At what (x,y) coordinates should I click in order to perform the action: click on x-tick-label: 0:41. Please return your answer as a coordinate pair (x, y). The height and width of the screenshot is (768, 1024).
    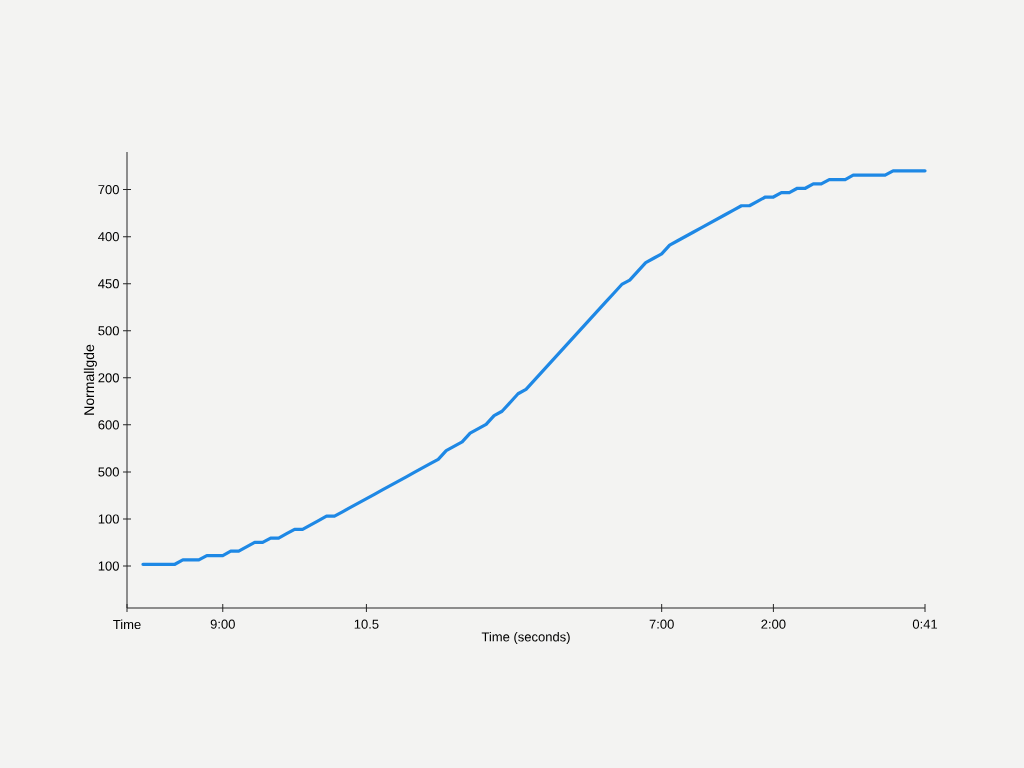
    Looking at the image, I should click on (925, 624).